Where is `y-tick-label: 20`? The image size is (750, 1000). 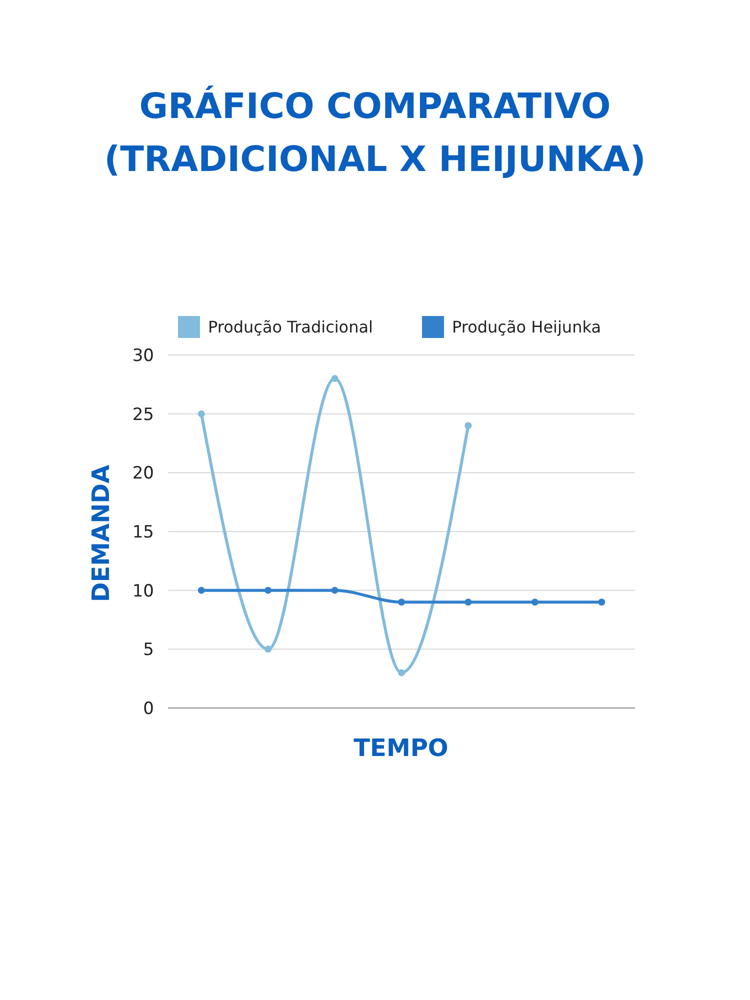
y-tick-label: 20 is located at coordinates (143, 474).